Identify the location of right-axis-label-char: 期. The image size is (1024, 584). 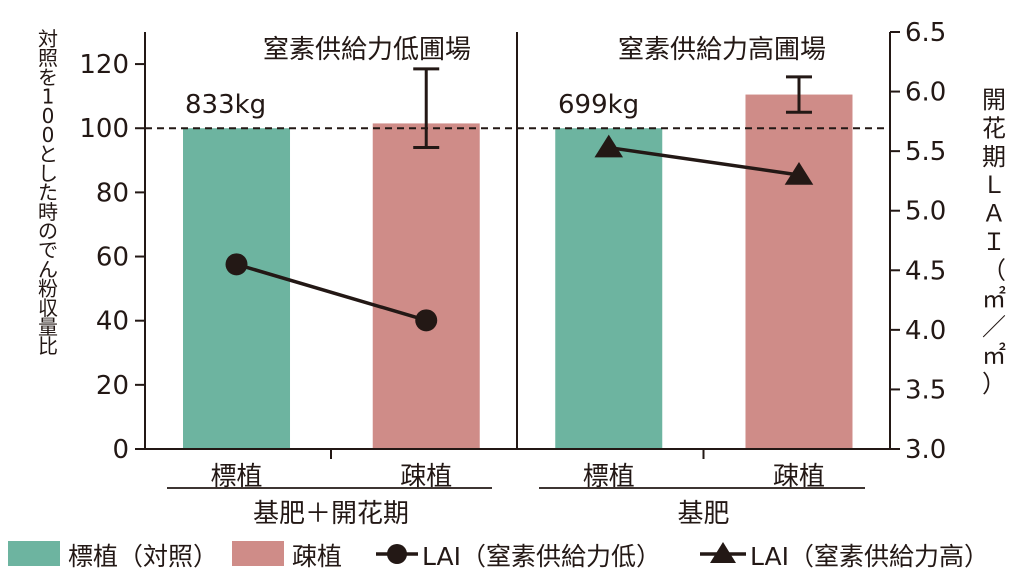
(994, 157).